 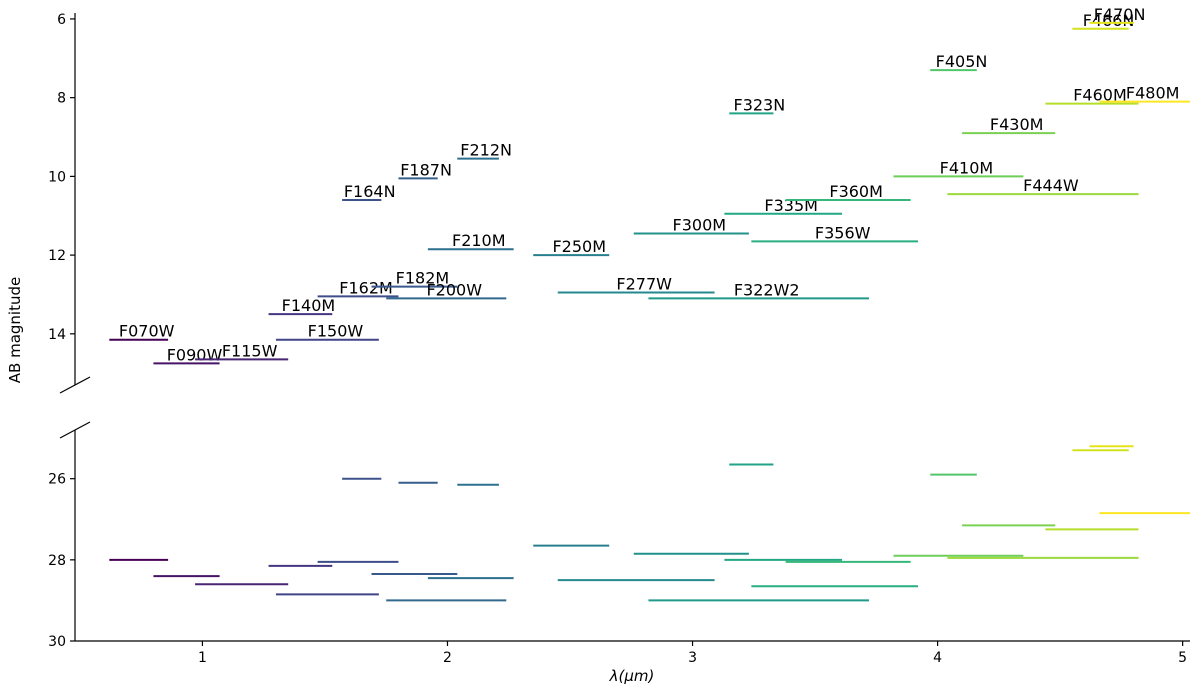 What do you see at coordinates (1100, 95) in the screenshot?
I see `filter-label-f460m: F460M` at bounding box center [1100, 95].